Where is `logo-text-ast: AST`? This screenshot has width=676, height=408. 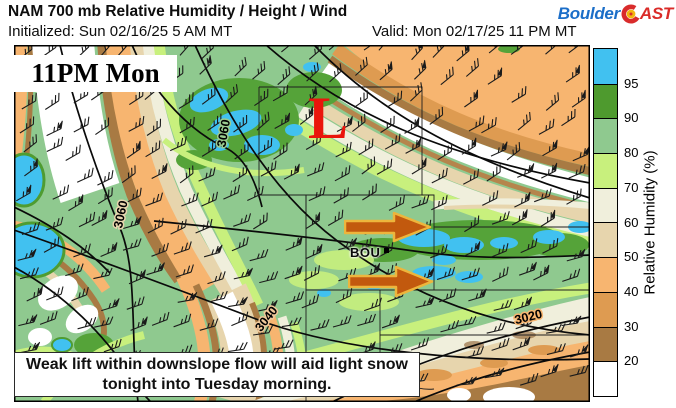 logo-text-ast: AST is located at coordinates (656, 13).